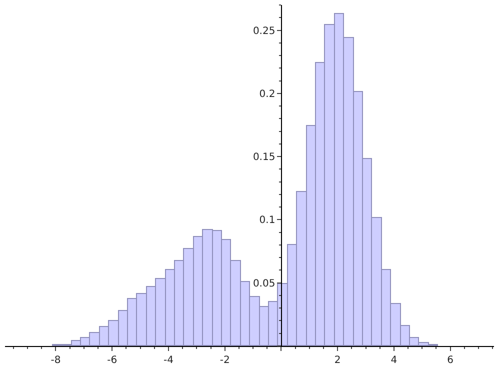 The width and height of the screenshot is (499, 371). I want to click on y-tick-label: 0.15, so click(264, 158).